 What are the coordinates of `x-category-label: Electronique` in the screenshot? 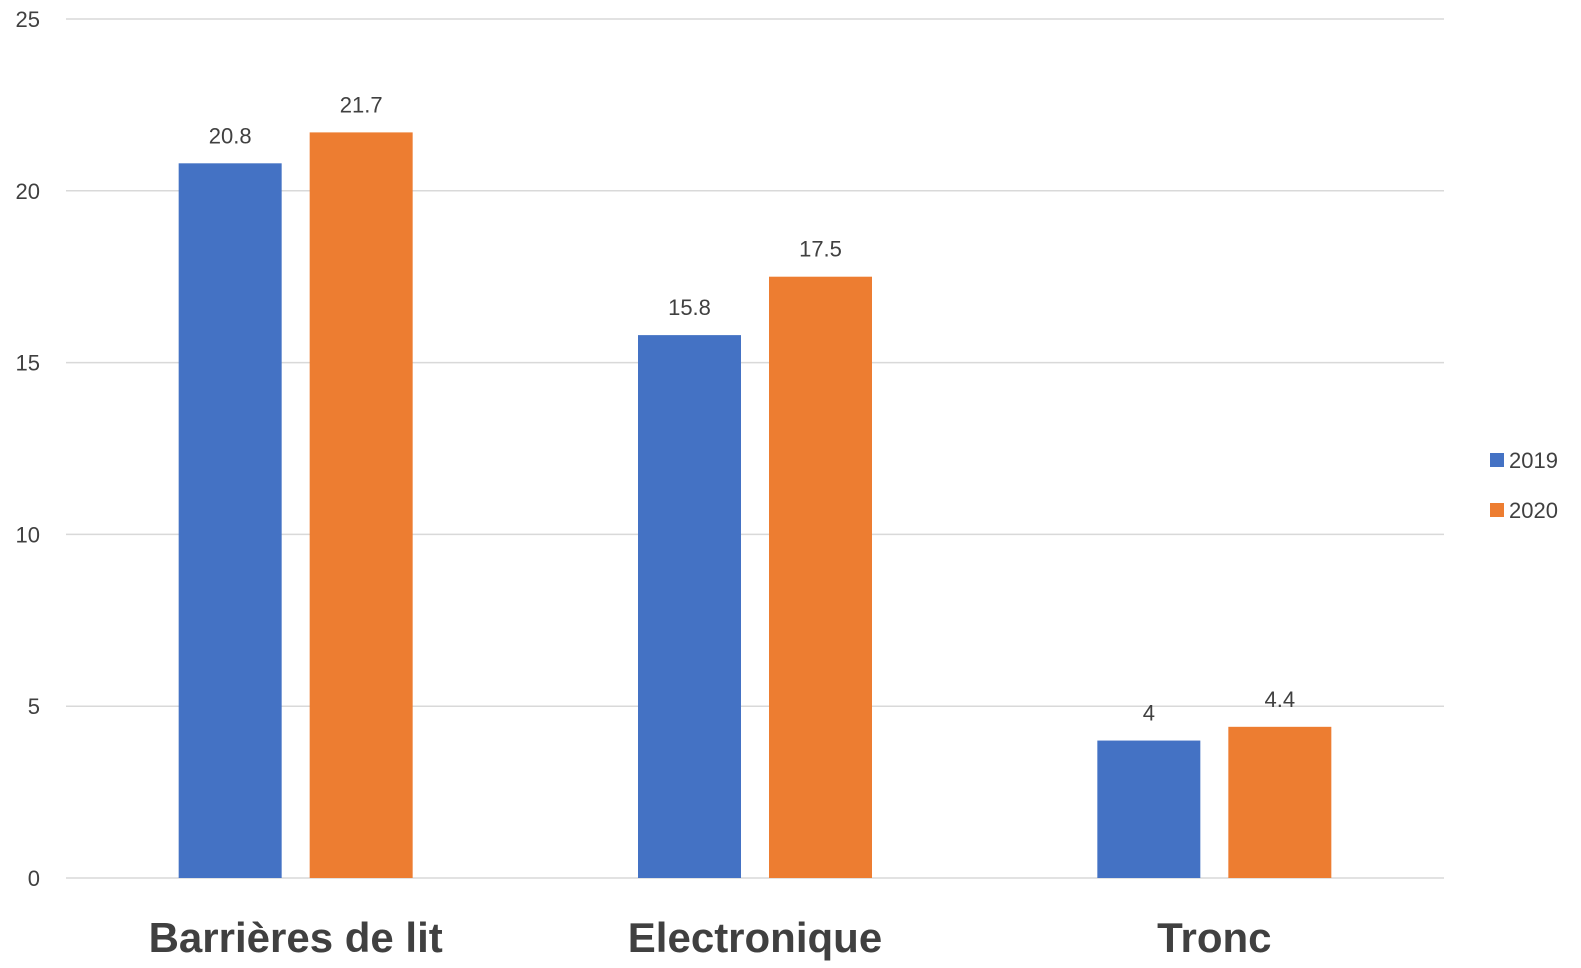 It's located at (755, 937).